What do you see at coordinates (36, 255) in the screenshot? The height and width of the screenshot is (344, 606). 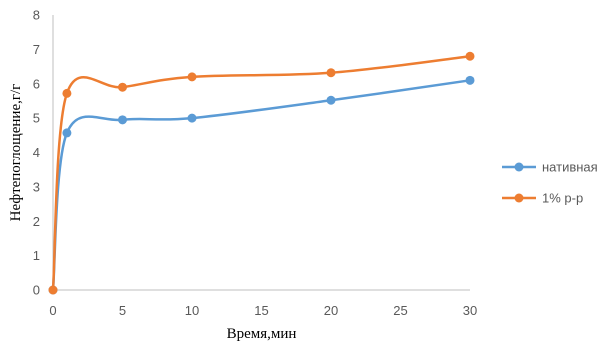 I see `y-tick-label: 1` at bounding box center [36, 255].